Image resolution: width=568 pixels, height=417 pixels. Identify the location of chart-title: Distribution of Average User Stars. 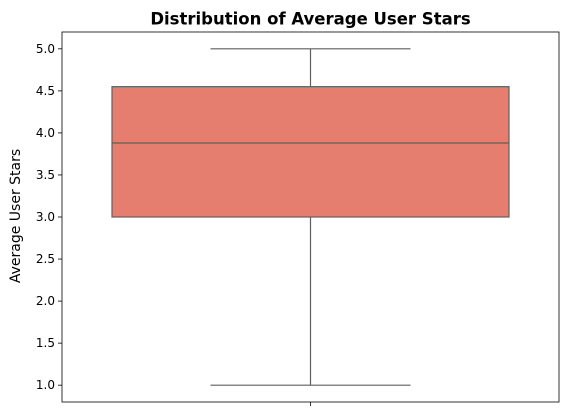
(310, 19).